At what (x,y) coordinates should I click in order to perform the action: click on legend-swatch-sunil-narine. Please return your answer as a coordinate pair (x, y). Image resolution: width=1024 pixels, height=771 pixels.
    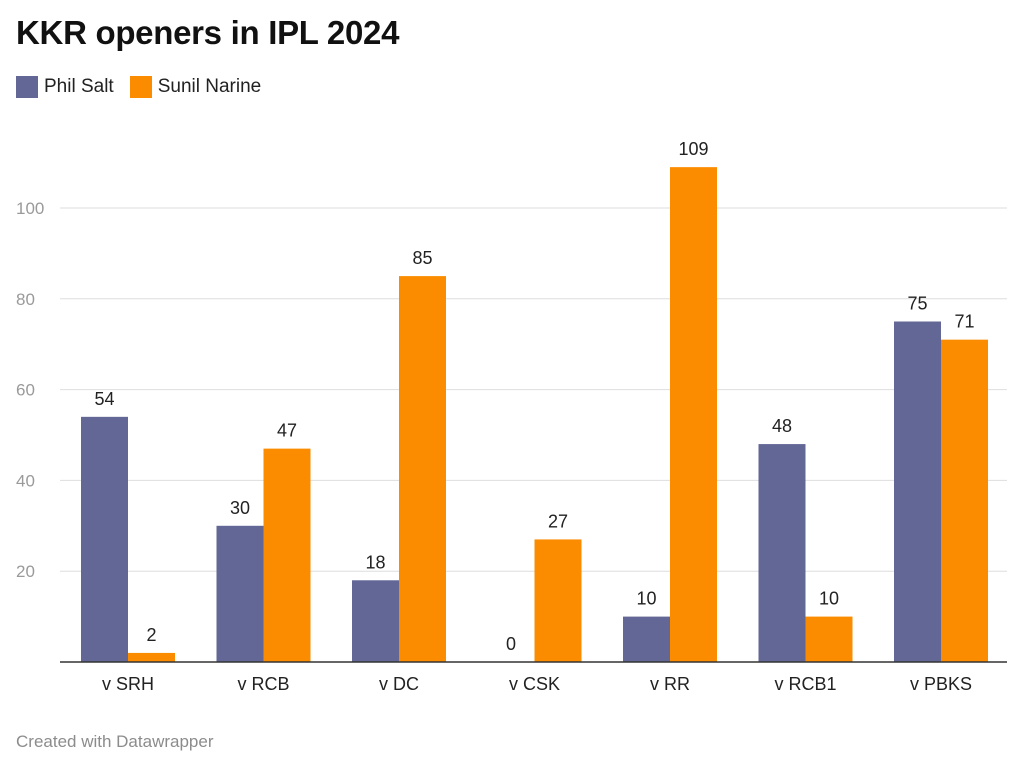
    Looking at the image, I should click on (140, 87).